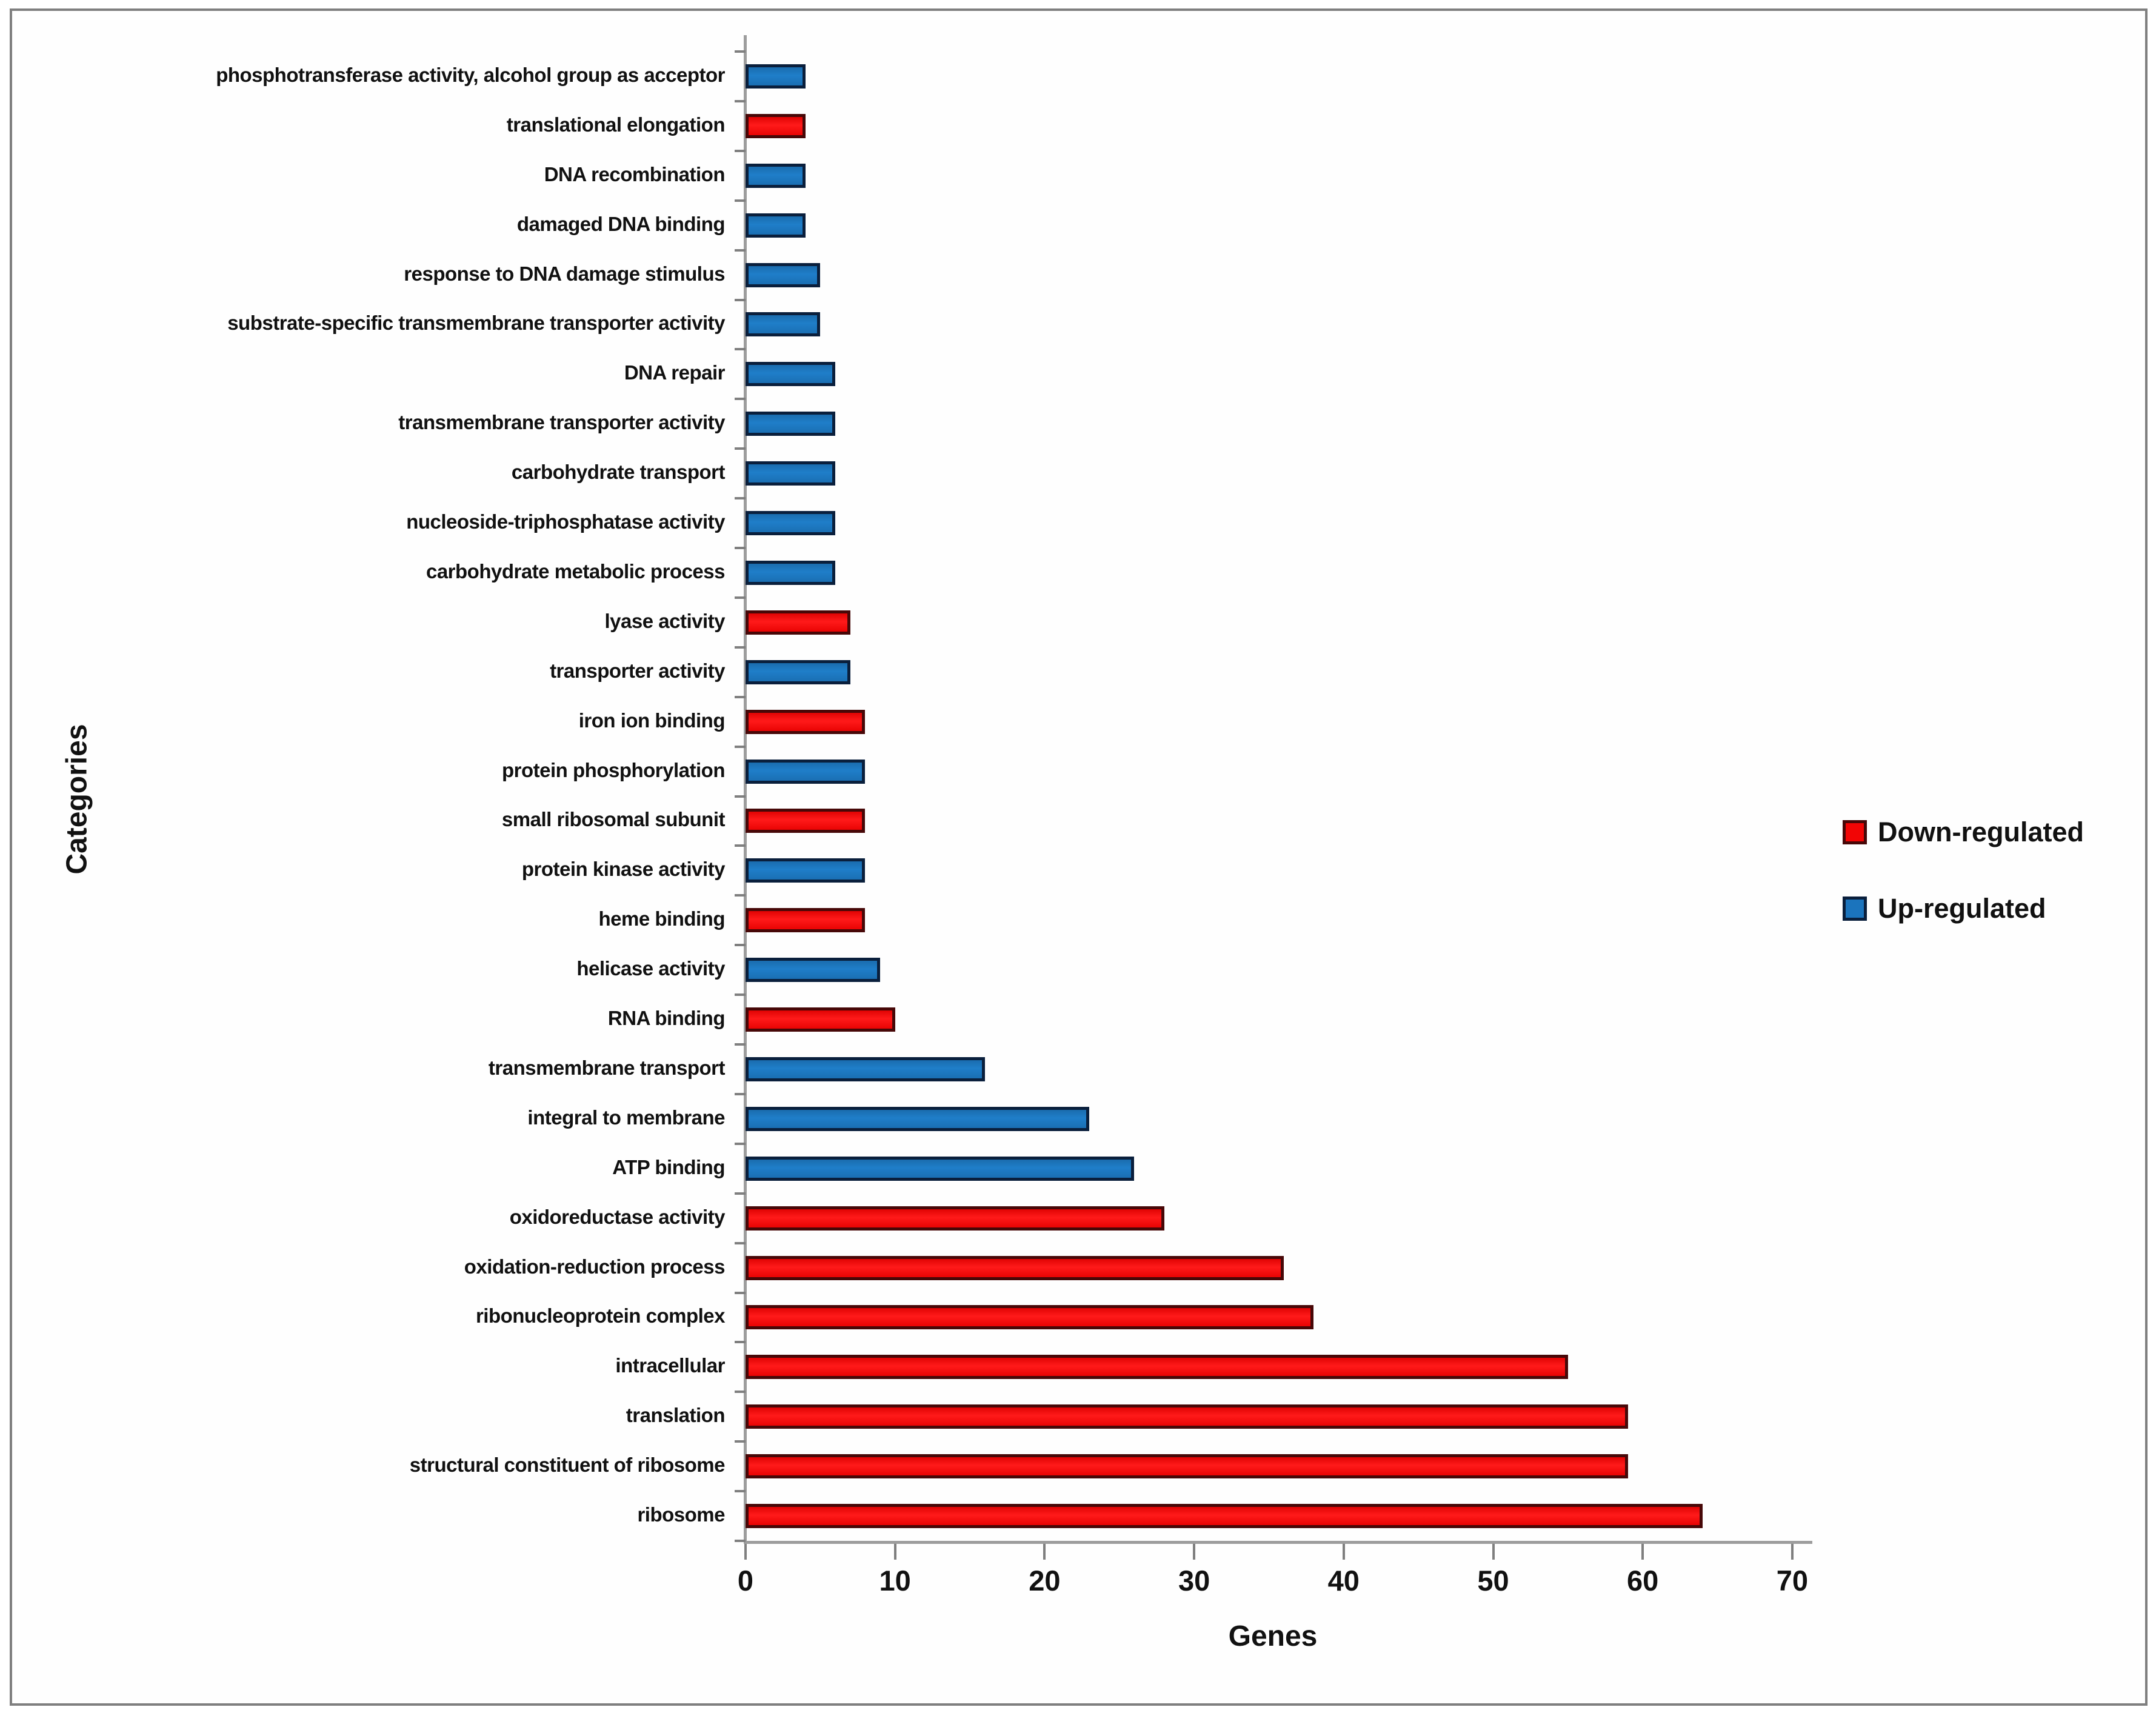 The image size is (2156, 1713). What do you see at coordinates (613, 769) in the screenshot?
I see `category-label: protein phosphorylation` at bounding box center [613, 769].